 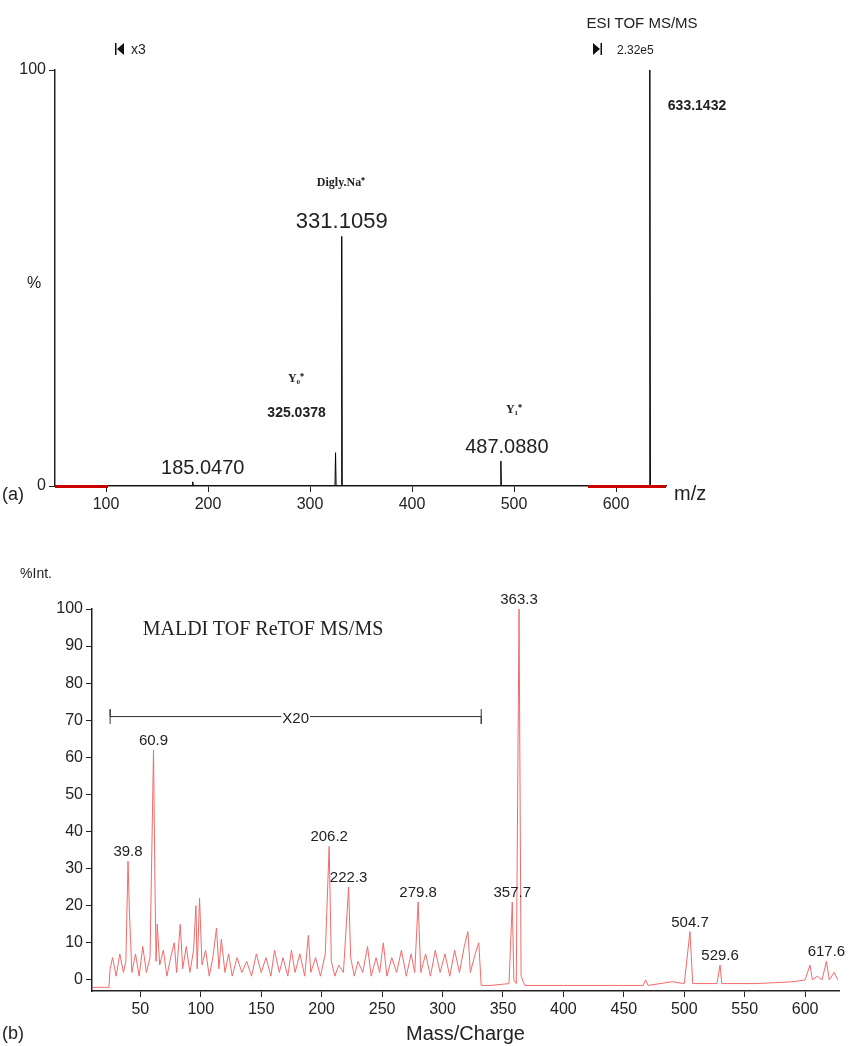 What do you see at coordinates (34, 282) in the screenshot?
I see `y-axis-title: %` at bounding box center [34, 282].